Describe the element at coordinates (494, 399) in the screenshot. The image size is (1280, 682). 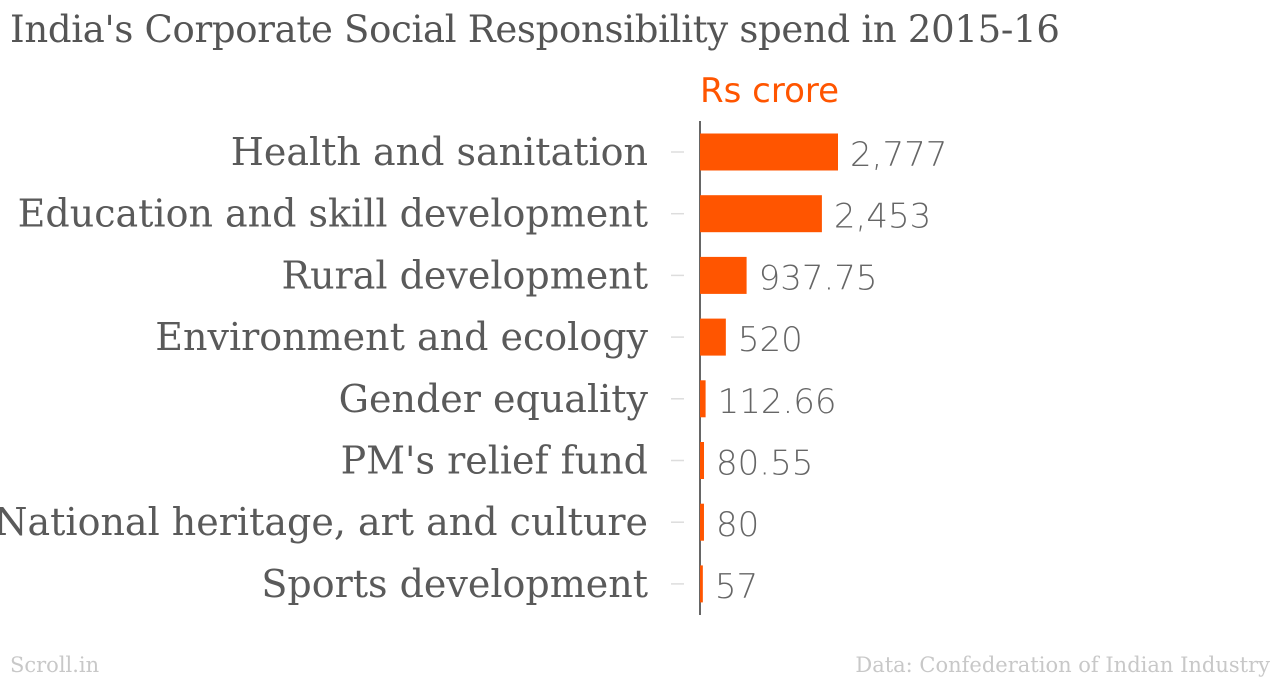
I see `category-label: Gender equality` at that location.